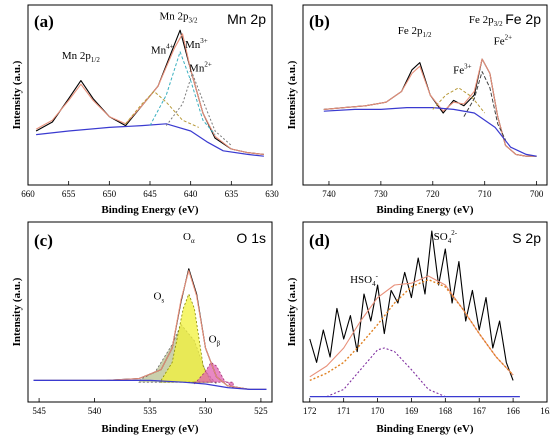 This screenshot has width=550, height=438. I want to click on peak-annotation: Fe 2p3/2, so click(486, 21).